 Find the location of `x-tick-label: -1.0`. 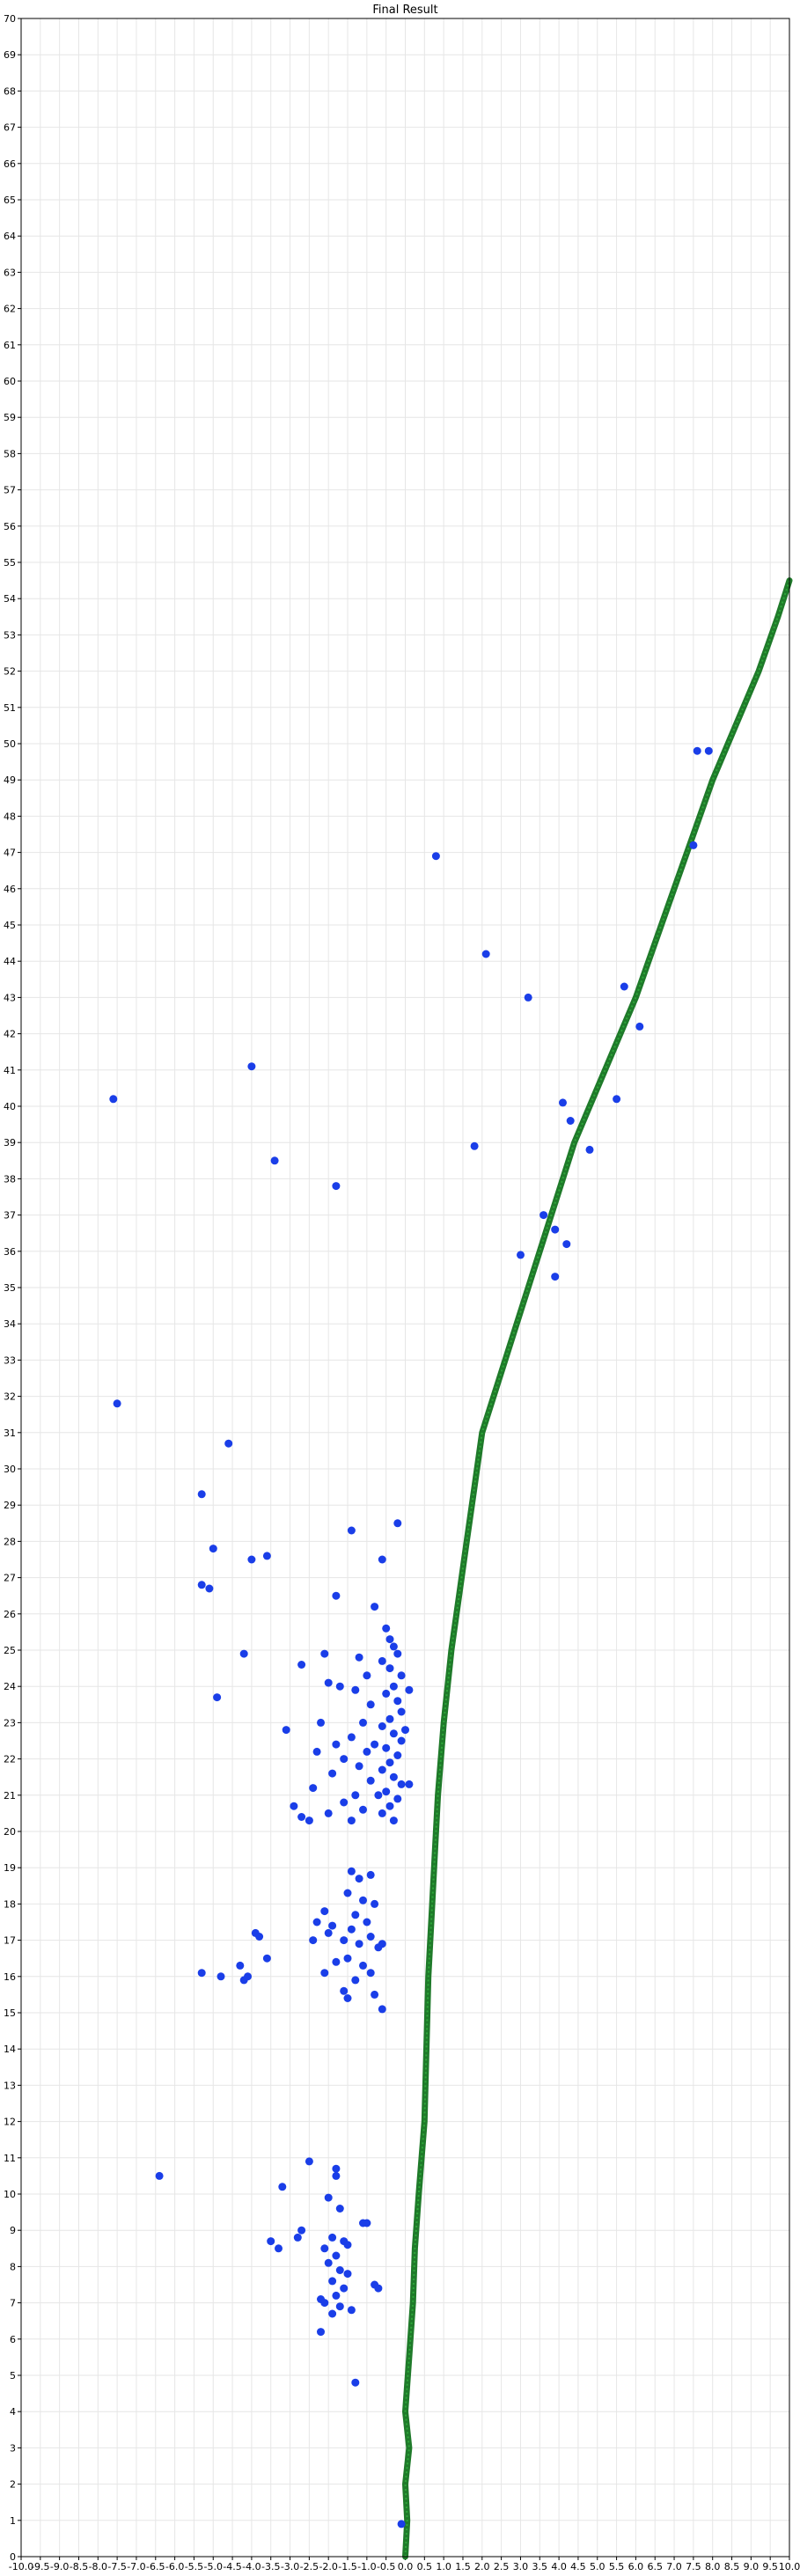

x-tick-label: -1.0 is located at coordinates (366, 2566).